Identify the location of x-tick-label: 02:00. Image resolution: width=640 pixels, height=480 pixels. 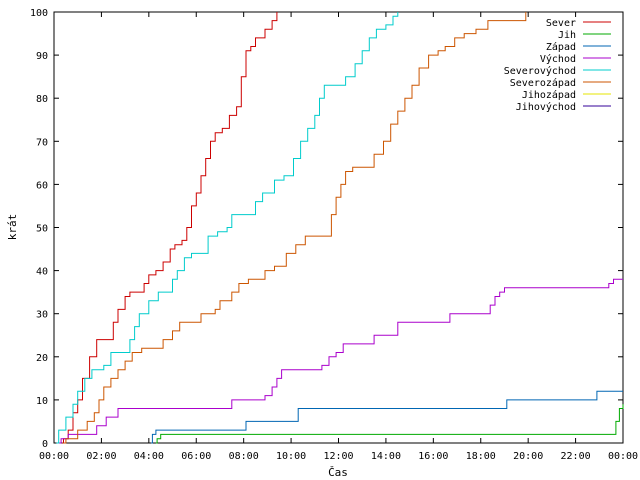
(101, 456).